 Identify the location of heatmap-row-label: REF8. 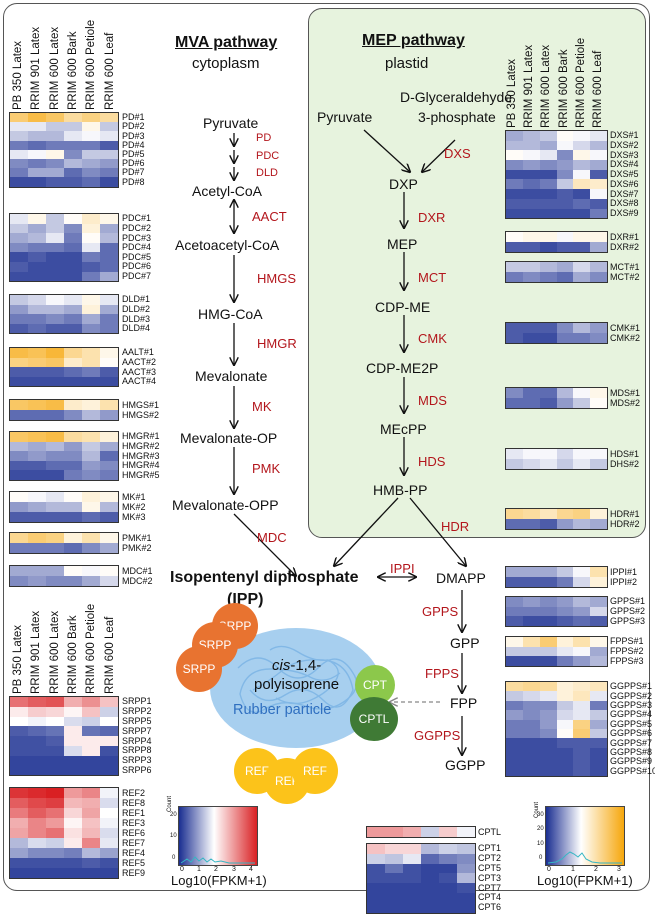
(134, 802).